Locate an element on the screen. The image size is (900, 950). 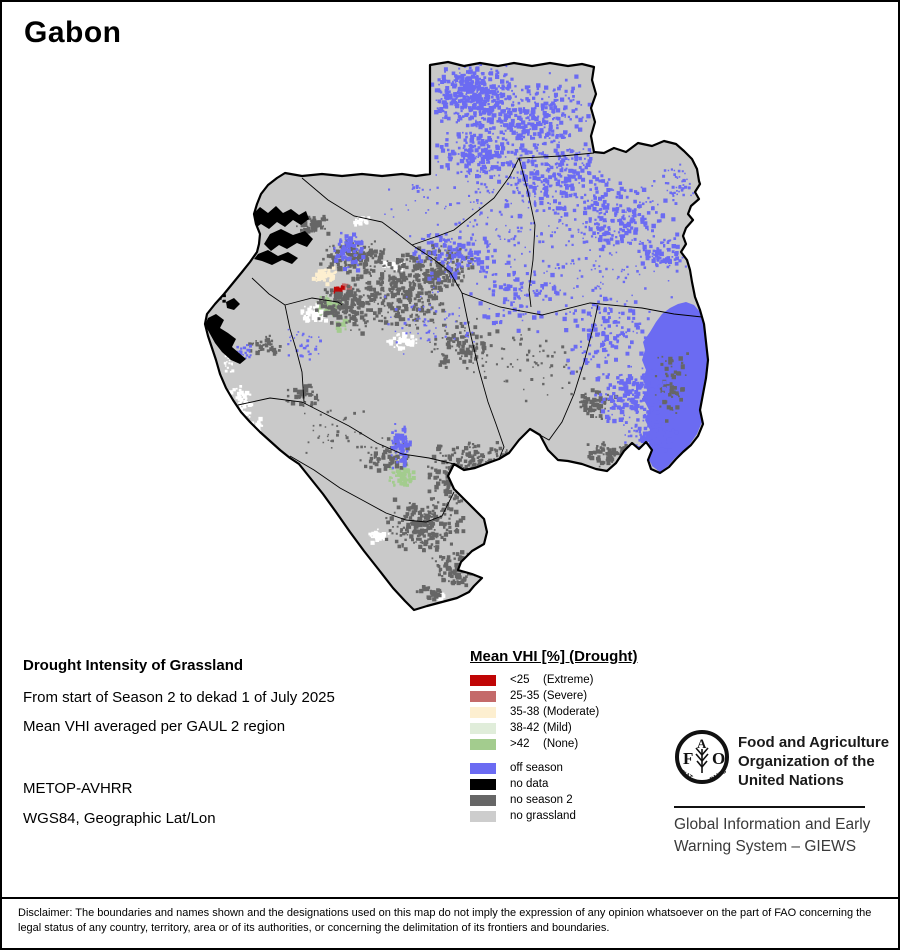
legend-label: no grassland is located at coordinates (543, 816).